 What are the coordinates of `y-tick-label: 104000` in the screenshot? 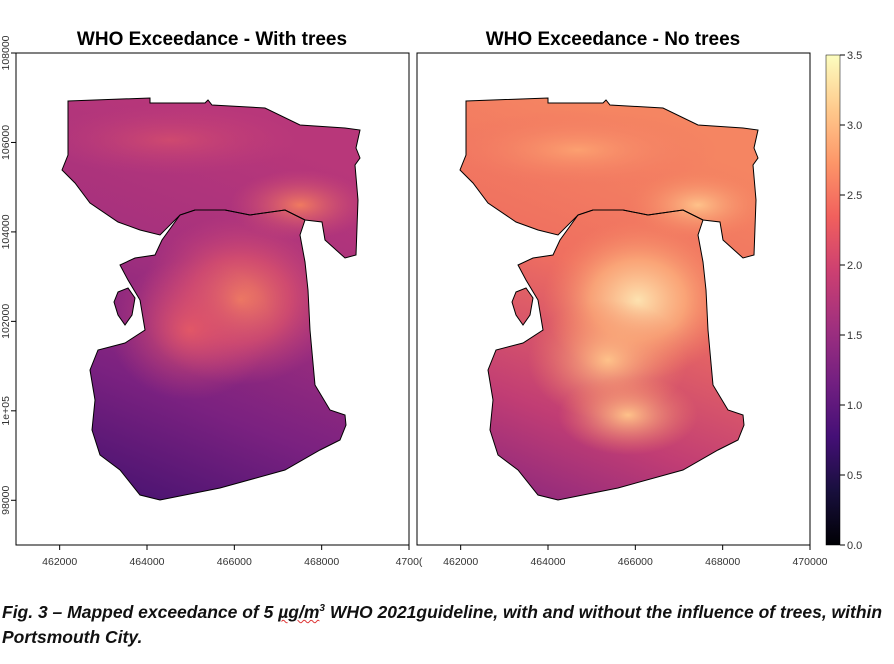 It's located at (6, 231).